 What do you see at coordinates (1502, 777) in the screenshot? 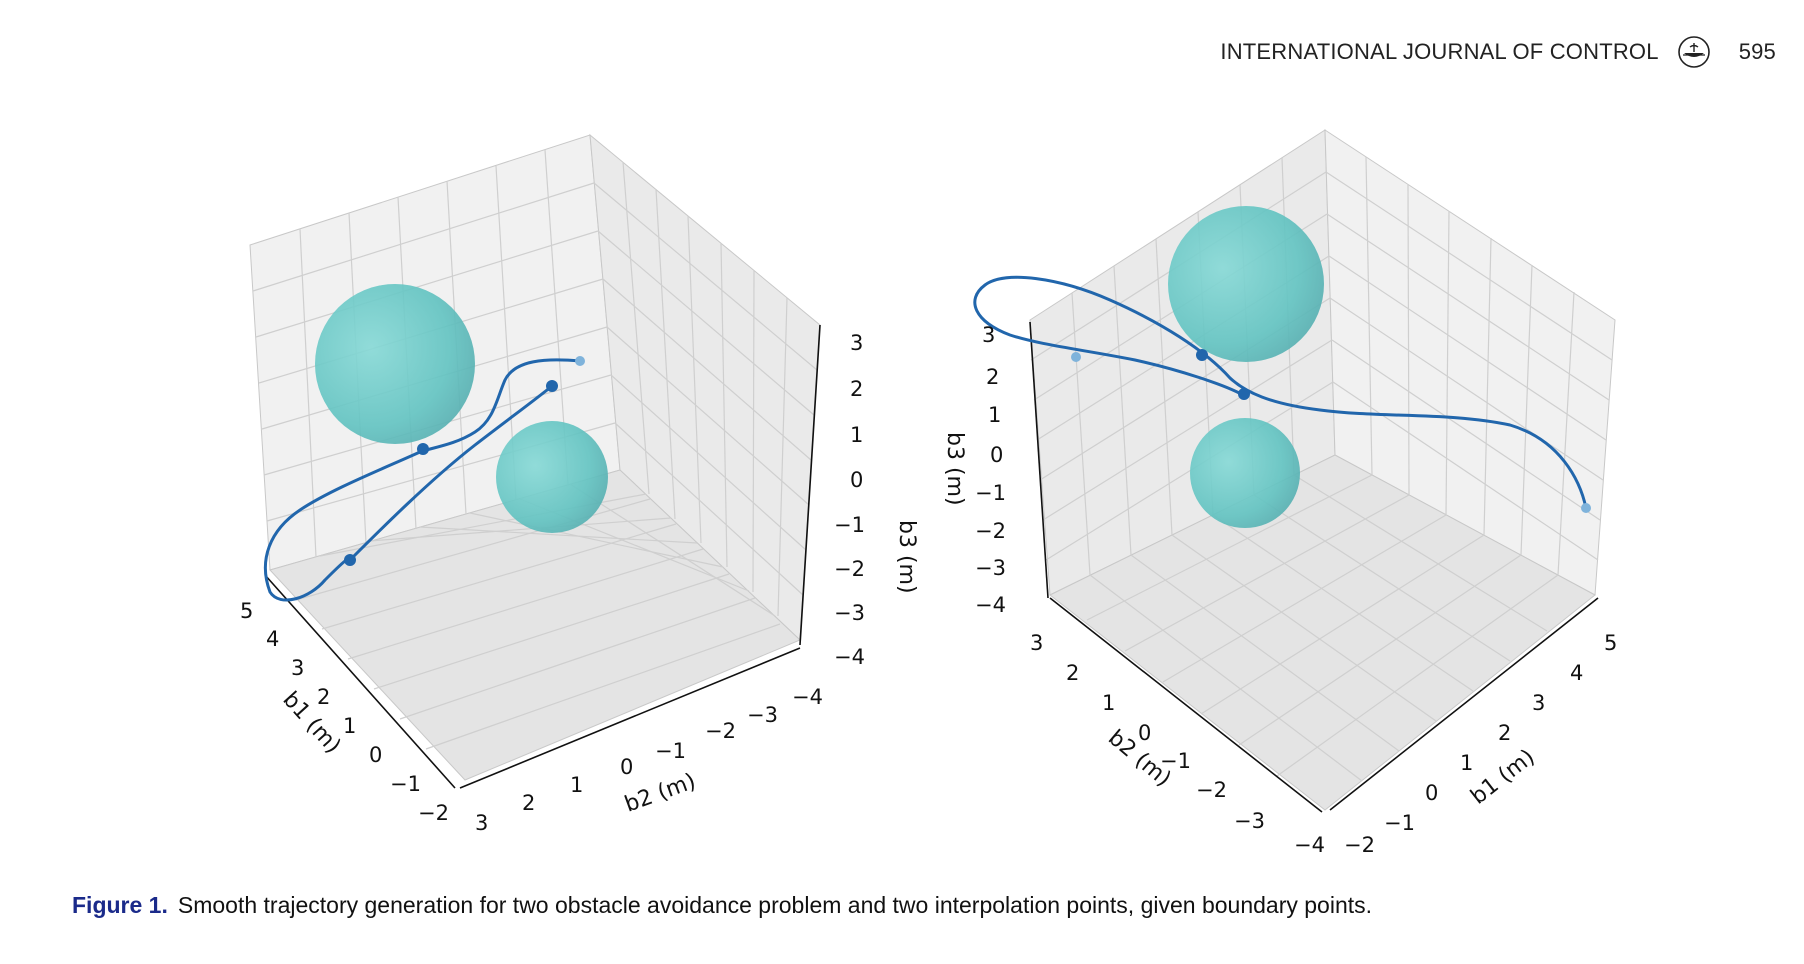
I see `right-b1-axis-label: b1 (m)` at bounding box center [1502, 777].